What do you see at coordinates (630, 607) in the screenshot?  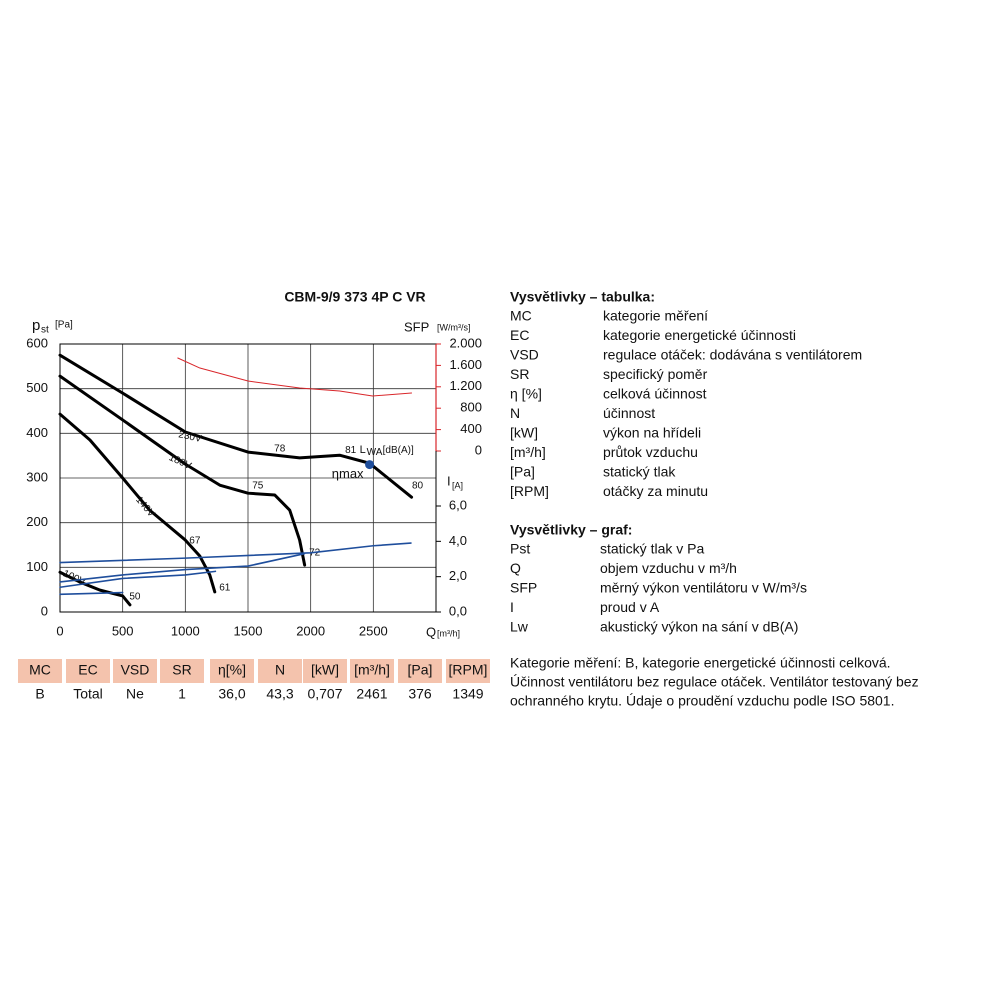 I see `legend-desc: proud v A` at bounding box center [630, 607].